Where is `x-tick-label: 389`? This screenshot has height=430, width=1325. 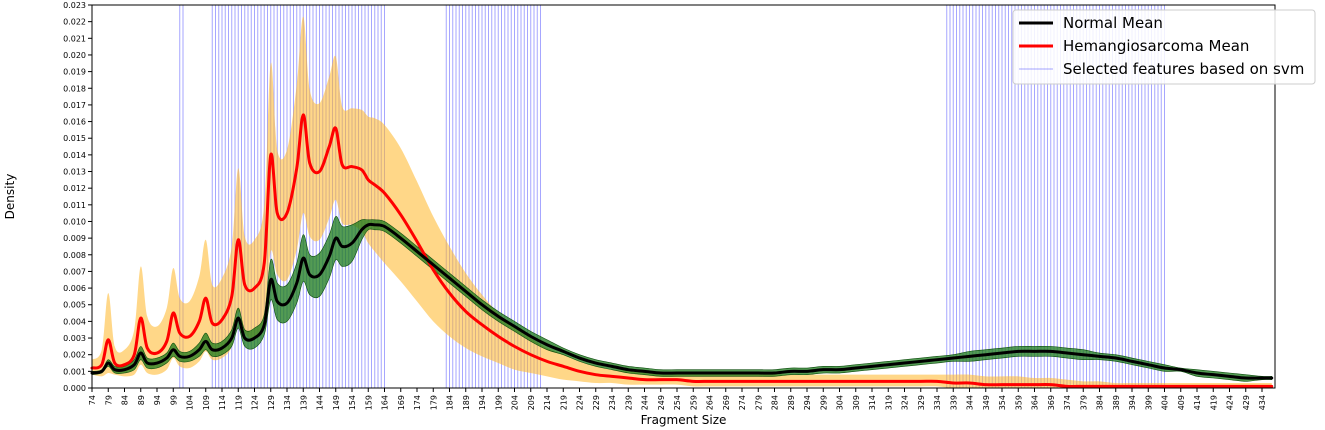 x-tick-label: 389 is located at coordinates (1116, 402).